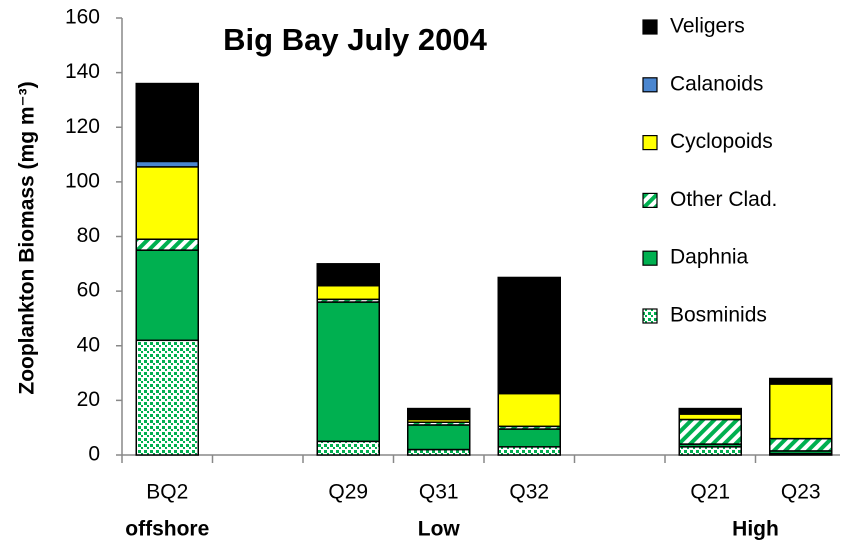 This screenshot has height=546, width=841. I want to click on legend-label: Bosminids, so click(718, 315).